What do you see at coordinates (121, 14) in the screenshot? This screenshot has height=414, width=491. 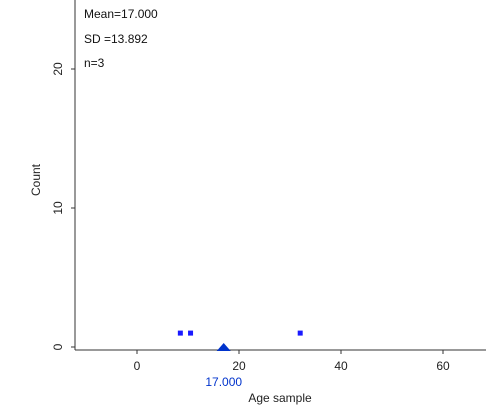 I see `stat-mean: Mean=17.000` at bounding box center [121, 14].